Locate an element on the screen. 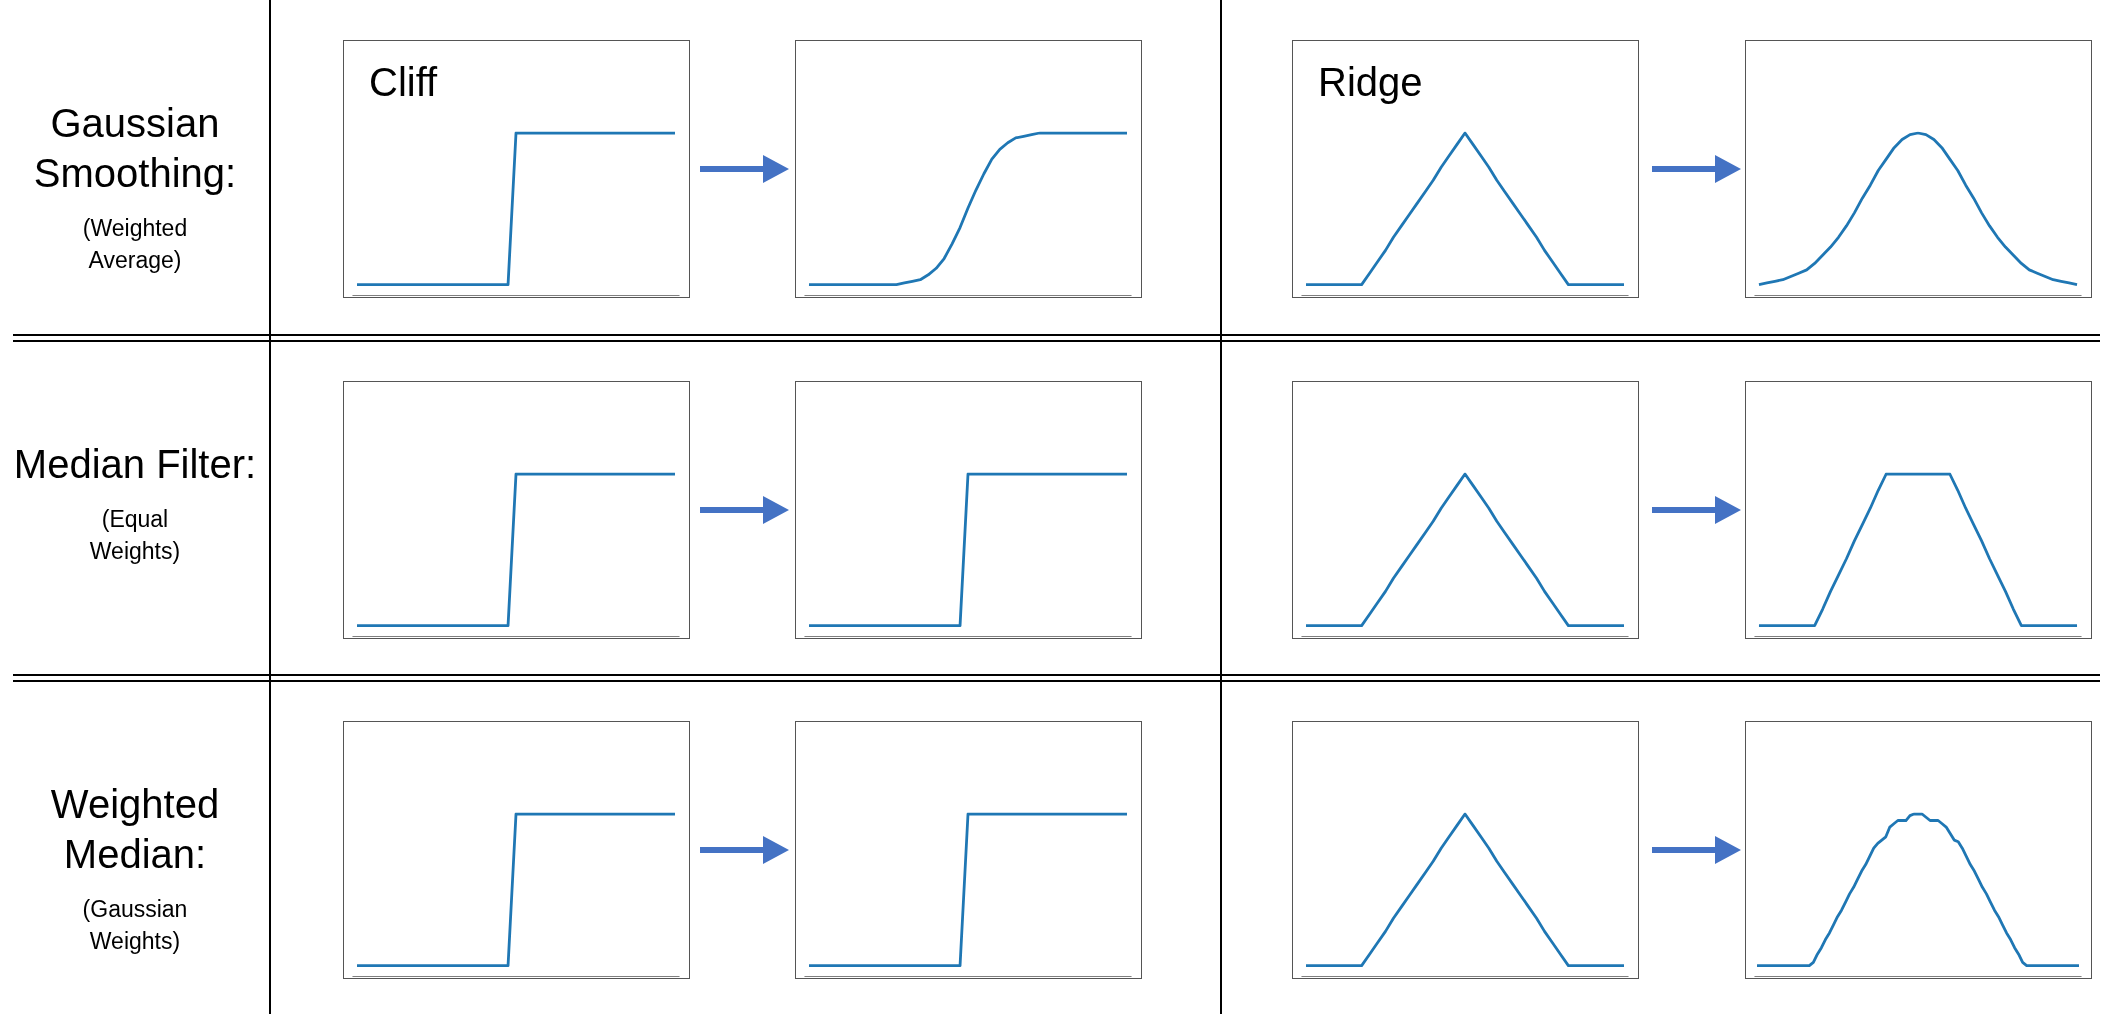  text: (Weighted Average) is located at coordinates (135, 244).